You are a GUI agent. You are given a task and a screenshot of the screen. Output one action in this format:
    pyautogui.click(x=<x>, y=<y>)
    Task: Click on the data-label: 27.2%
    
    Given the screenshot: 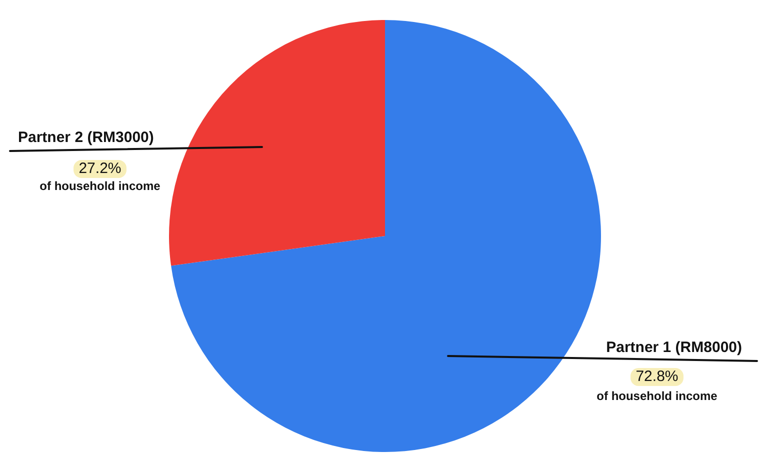 What is the action you would take?
    pyautogui.click(x=100, y=168)
    